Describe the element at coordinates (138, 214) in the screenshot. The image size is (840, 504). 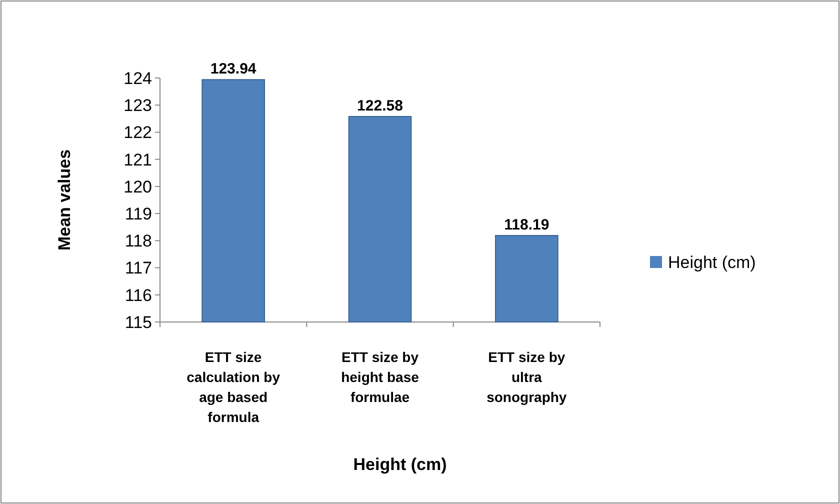
I see `y-tick-label: 119` at that location.